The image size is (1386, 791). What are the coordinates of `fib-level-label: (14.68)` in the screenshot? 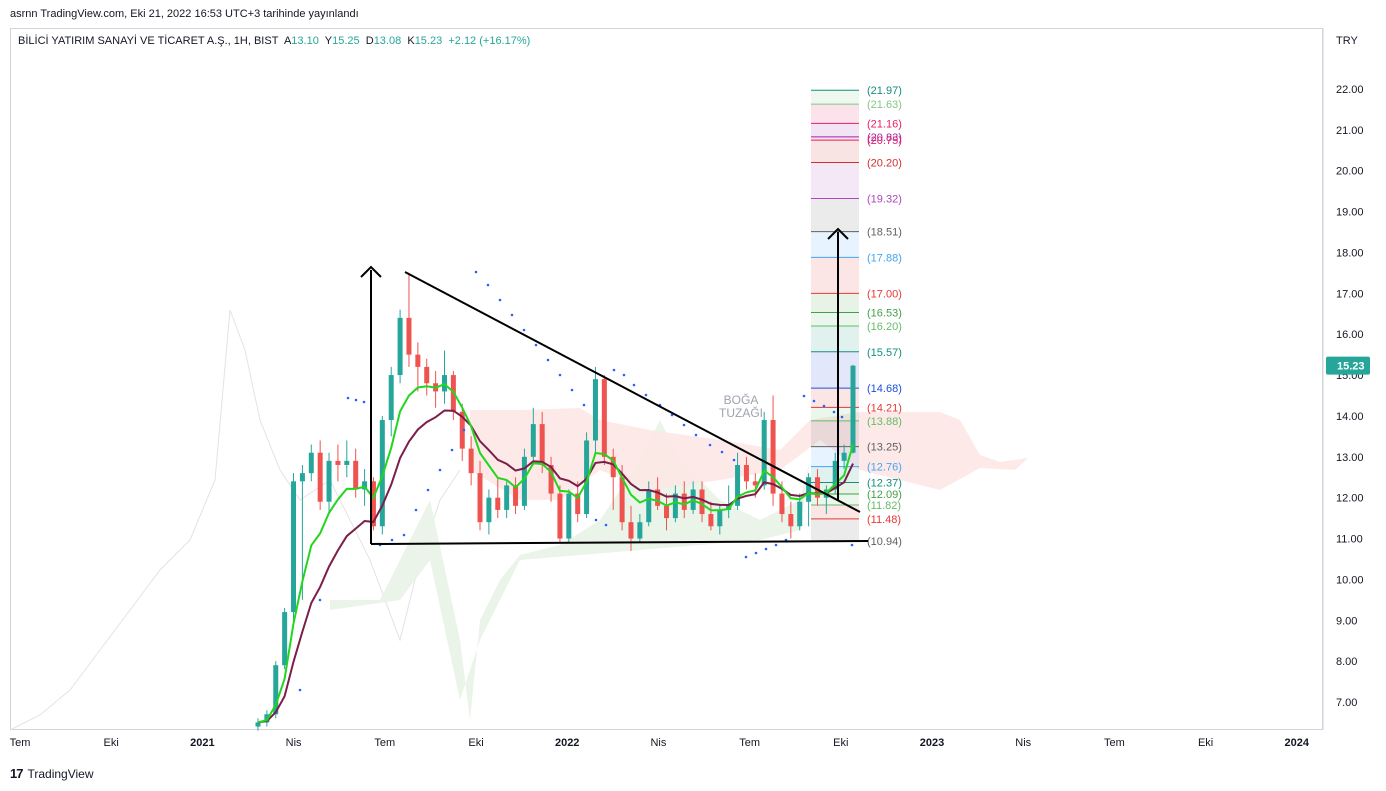 It's located at (884, 389).